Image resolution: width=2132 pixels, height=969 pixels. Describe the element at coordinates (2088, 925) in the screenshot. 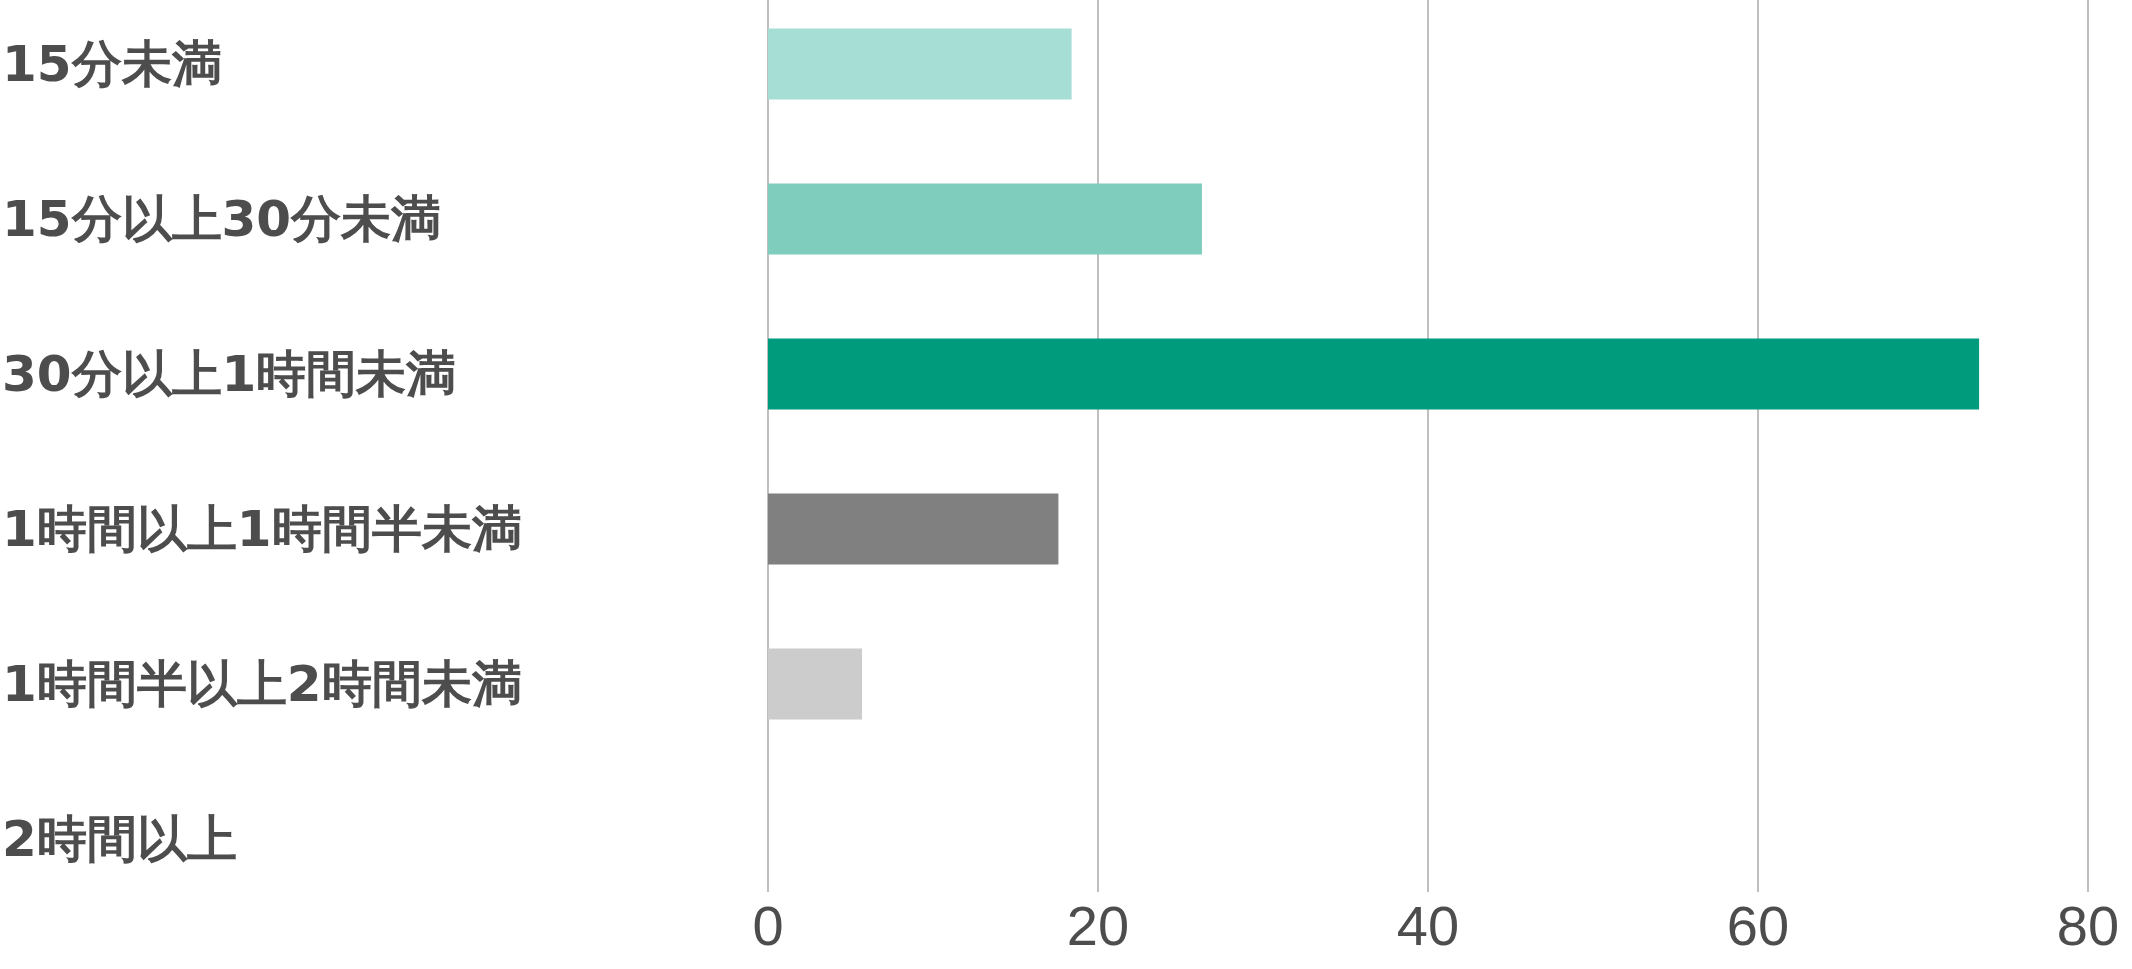

I see `x-tick-label: 80` at that location.